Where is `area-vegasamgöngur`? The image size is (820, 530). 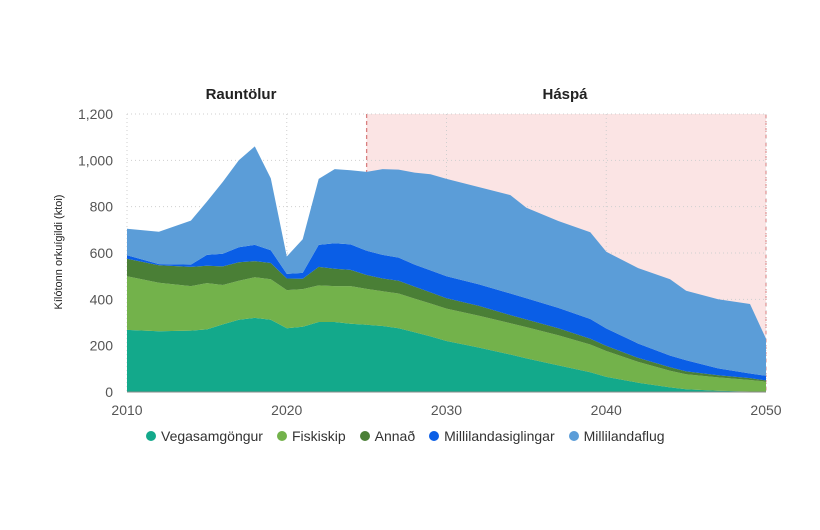 area-vegasamgöngur is located at coordinates (446, 354).